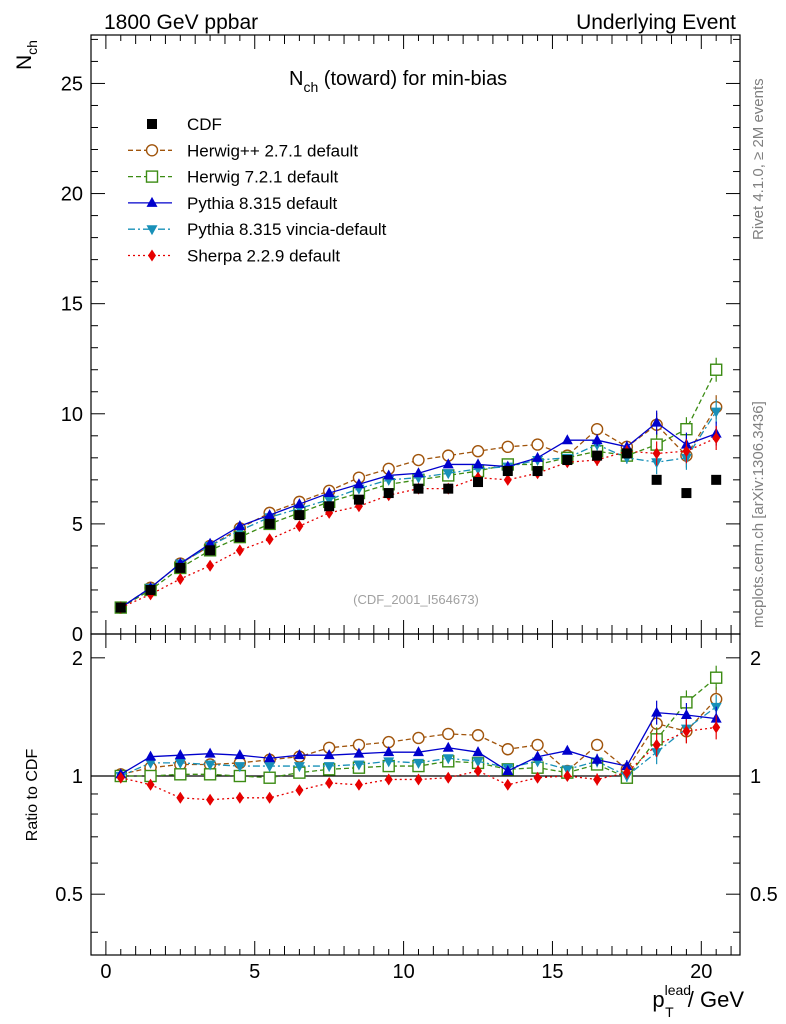  I want to click on main-ylabel-n: N, so click(24, 62).